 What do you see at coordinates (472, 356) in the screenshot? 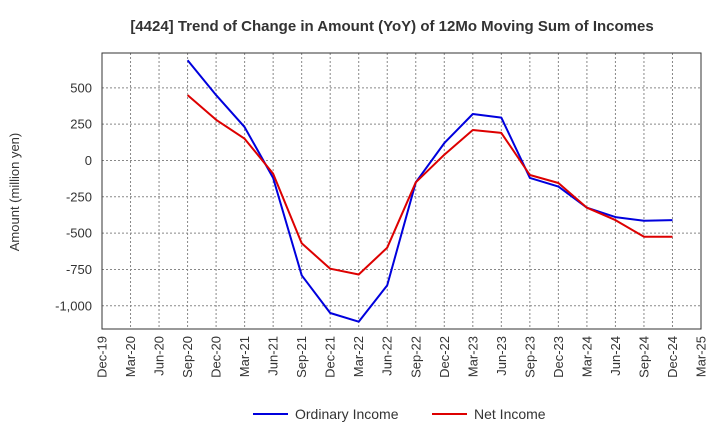
I see `x-tick-label: Mar-23` at bounding box center [472, 356].